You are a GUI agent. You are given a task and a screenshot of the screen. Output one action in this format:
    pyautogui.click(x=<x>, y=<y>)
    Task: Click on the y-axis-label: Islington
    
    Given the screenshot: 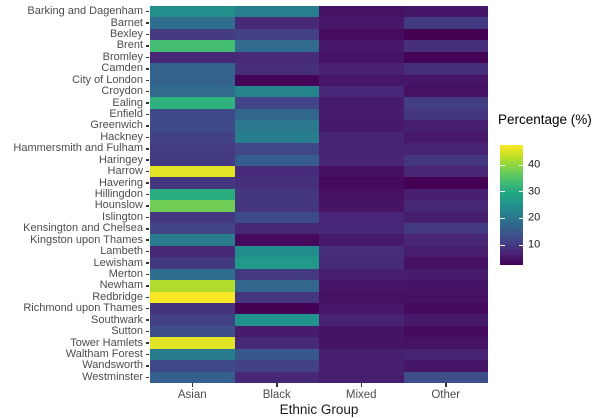 What is the action you would take?
    pyautogui.click(x=122, y=216)
    